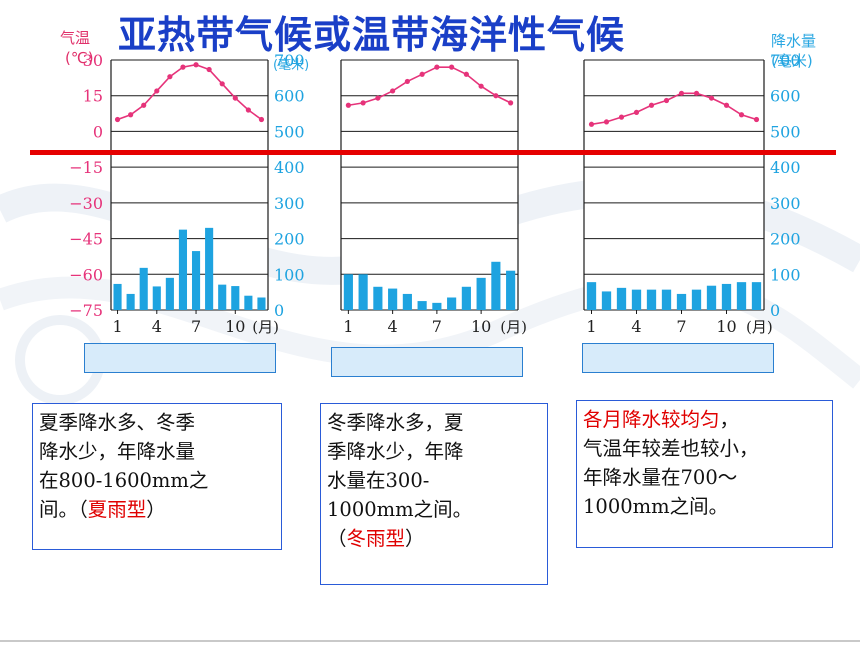  Describe the element at coordinates (117, 509) in the screenshot. I see `summer-rain-type: 夏雨型` at that location.